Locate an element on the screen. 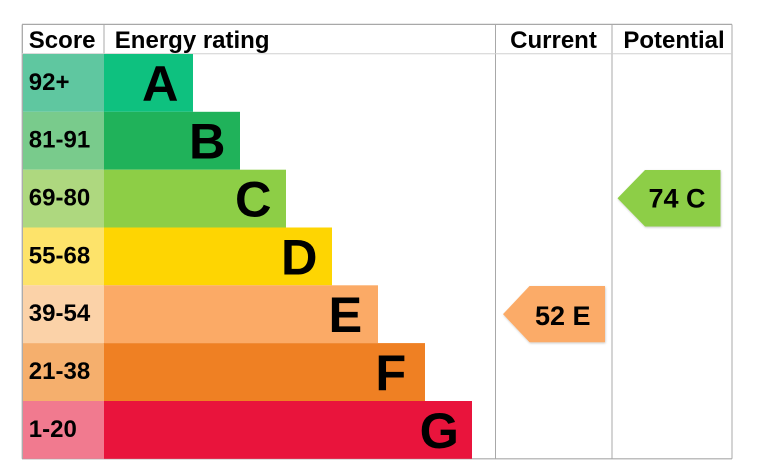  svg-text: 21-38 is located at coordinates (59, 371).